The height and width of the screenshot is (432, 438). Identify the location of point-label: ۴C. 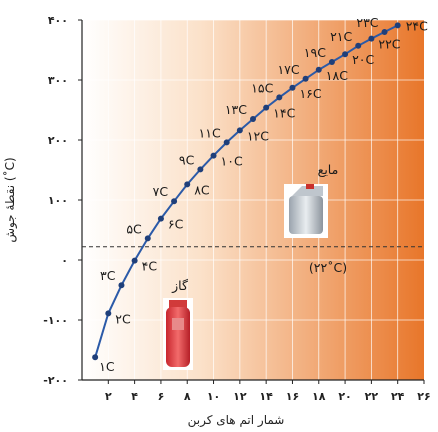
(150, 266).